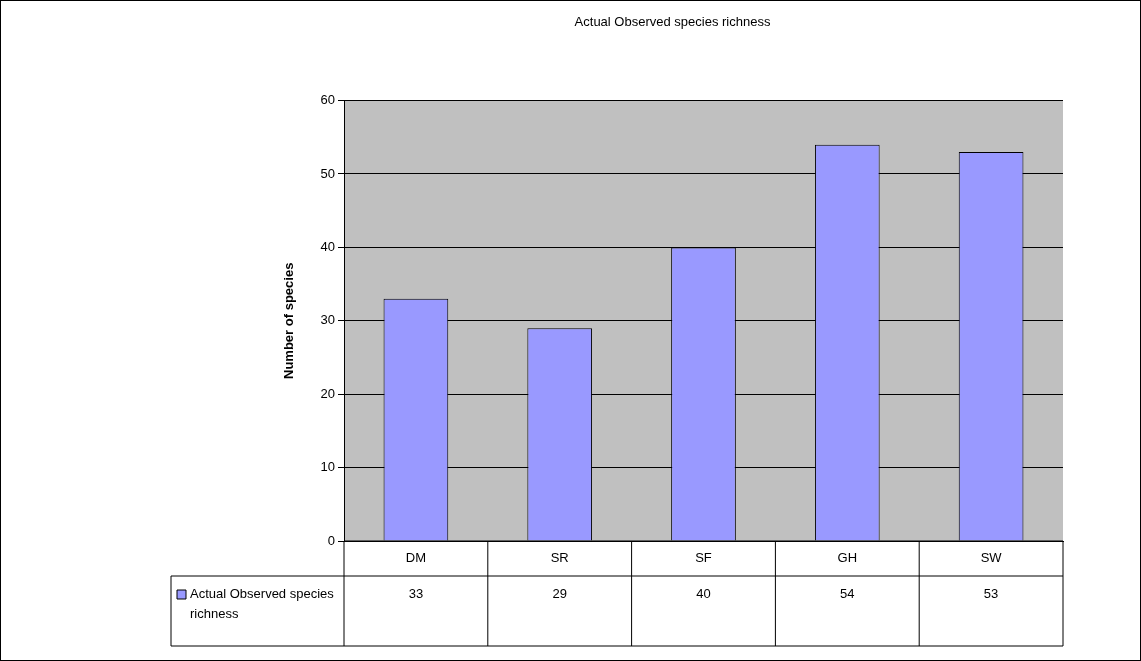 This screenshot has height=661, width=1141. What do you see at coordinates (559, 593) in the screenshot?
I see `data-label: 29` at bounding box center [559, 593].